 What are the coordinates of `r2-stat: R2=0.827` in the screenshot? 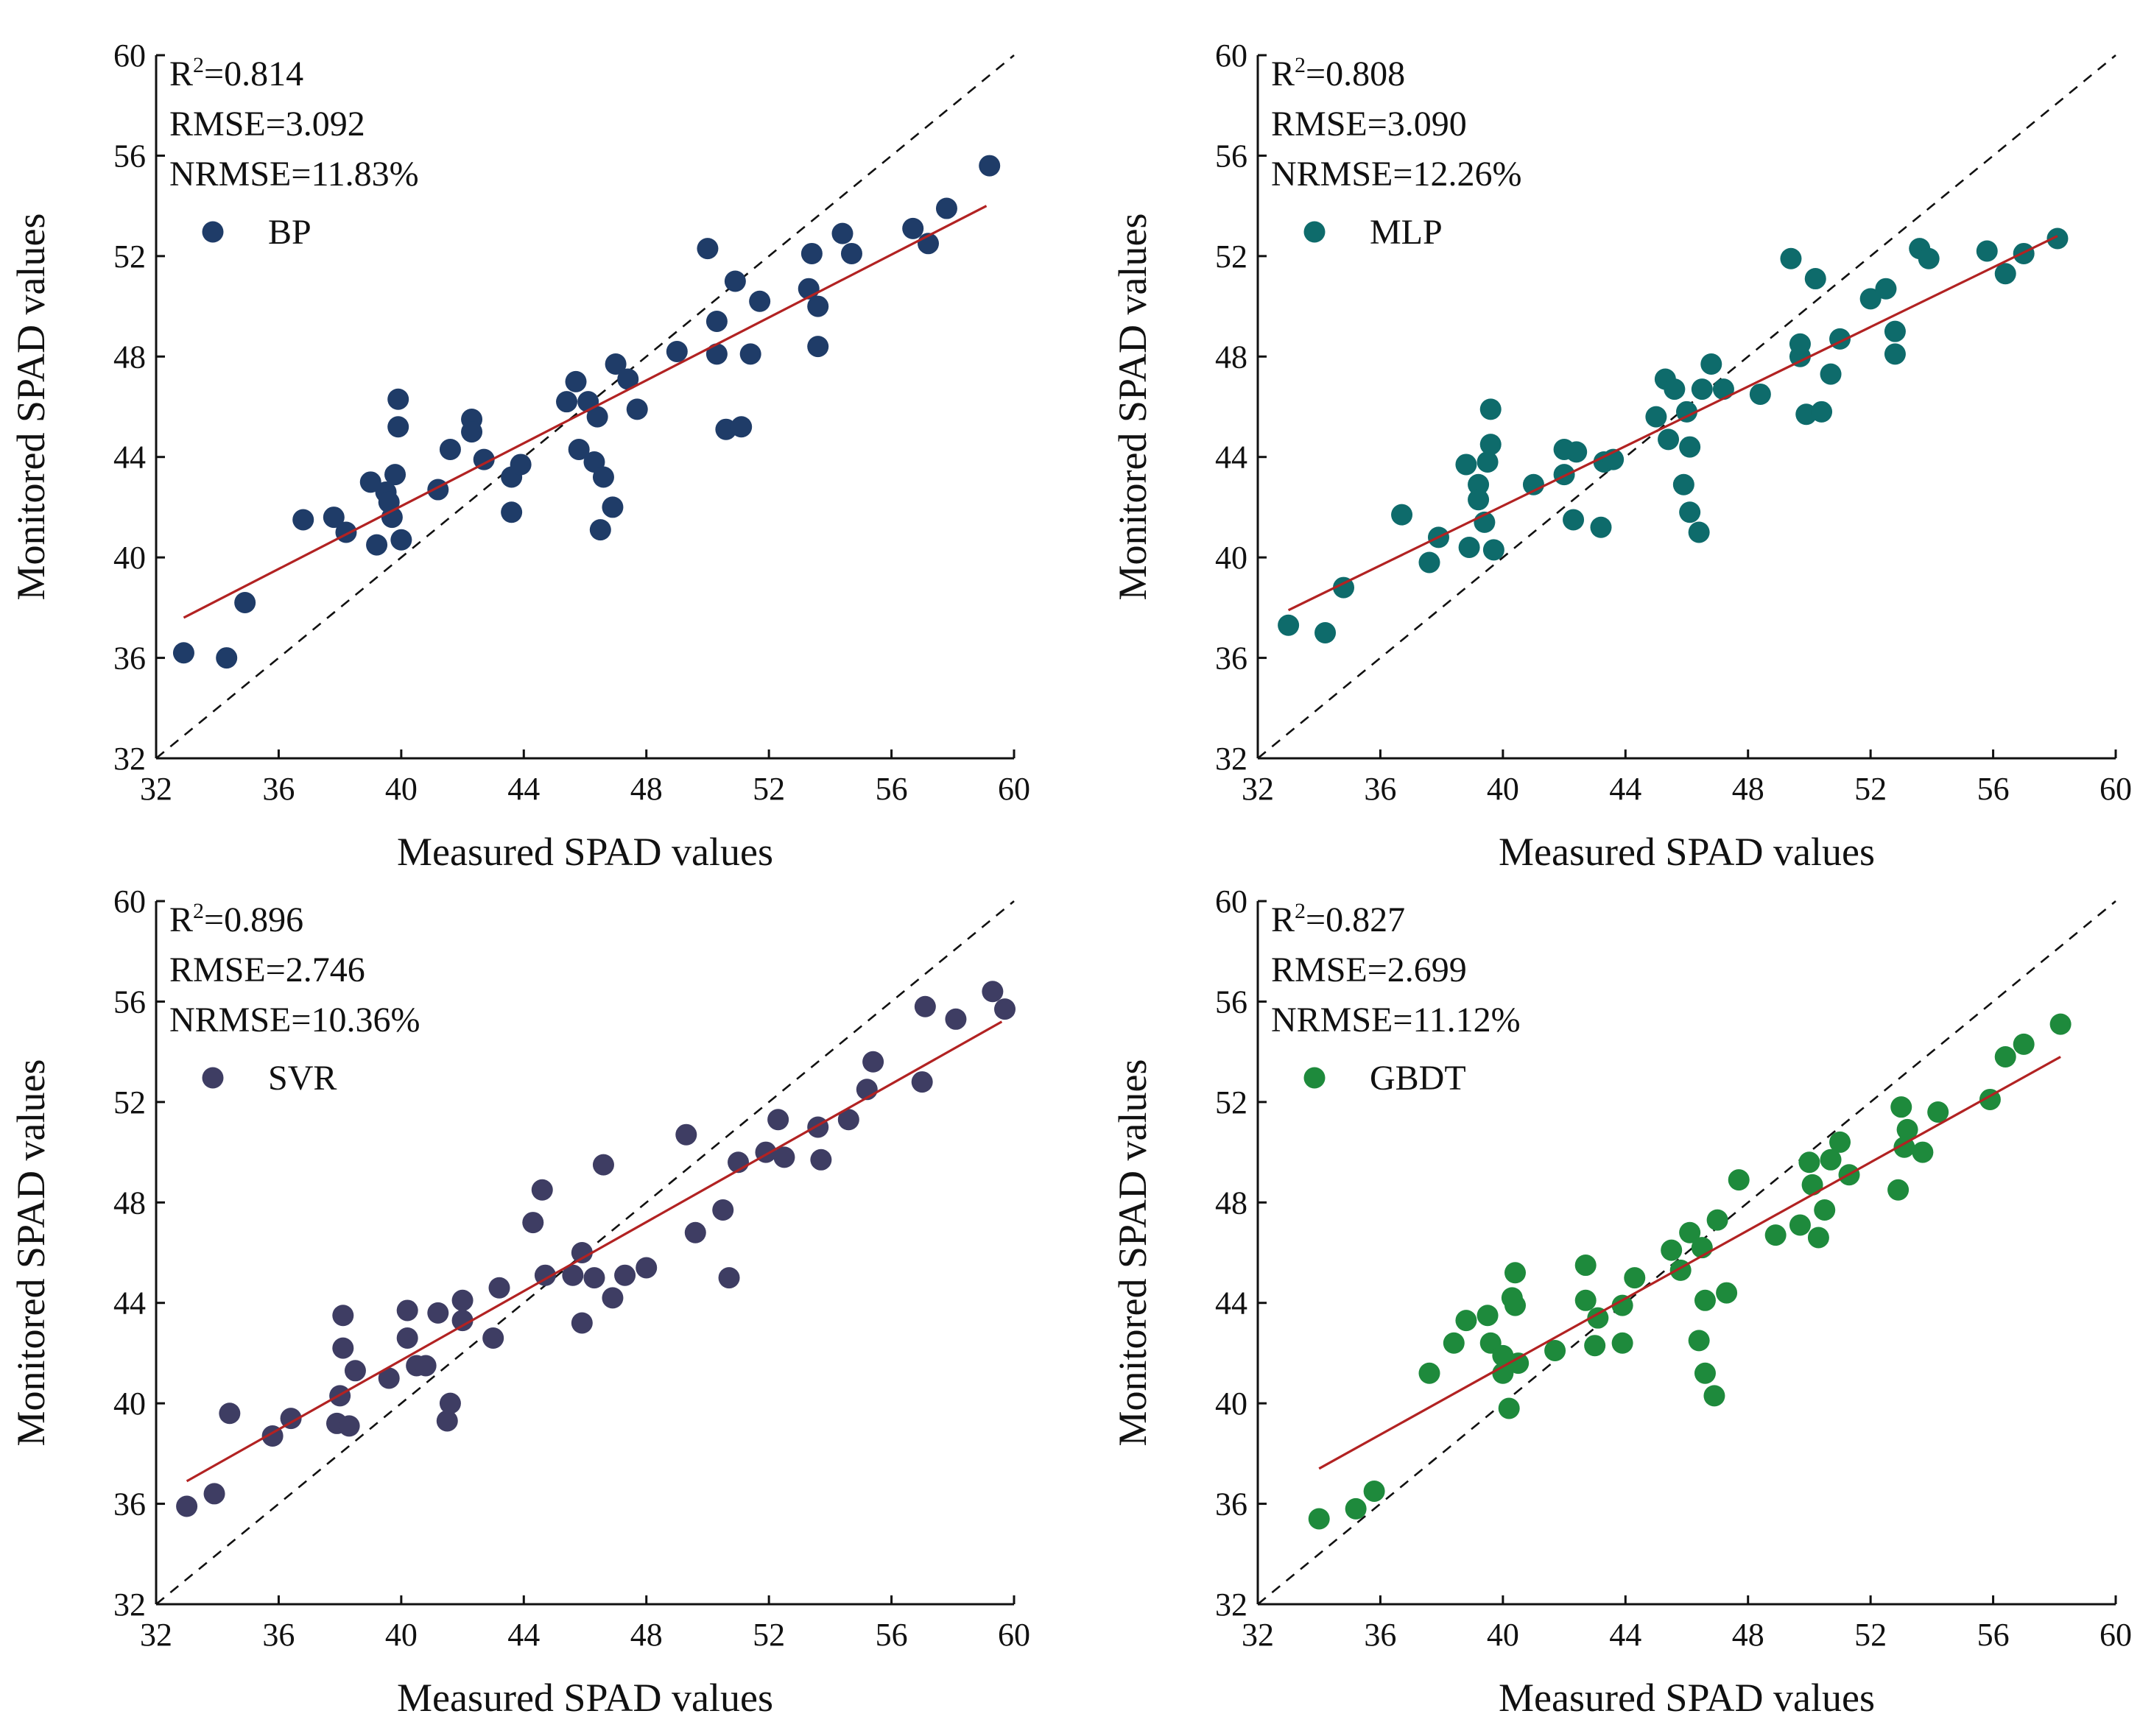 It's located at (1338, 919).